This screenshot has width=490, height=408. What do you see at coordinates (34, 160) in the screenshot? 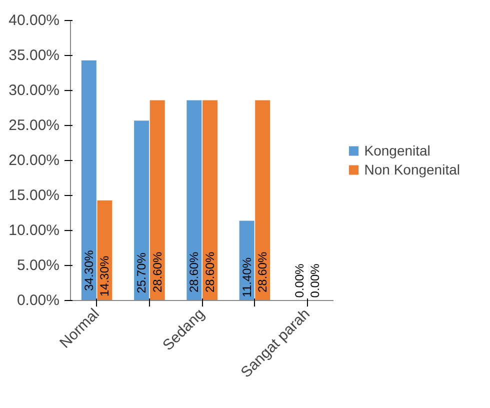
I see `y-tick-label: 20.00%` at bounding box center [34, 160].